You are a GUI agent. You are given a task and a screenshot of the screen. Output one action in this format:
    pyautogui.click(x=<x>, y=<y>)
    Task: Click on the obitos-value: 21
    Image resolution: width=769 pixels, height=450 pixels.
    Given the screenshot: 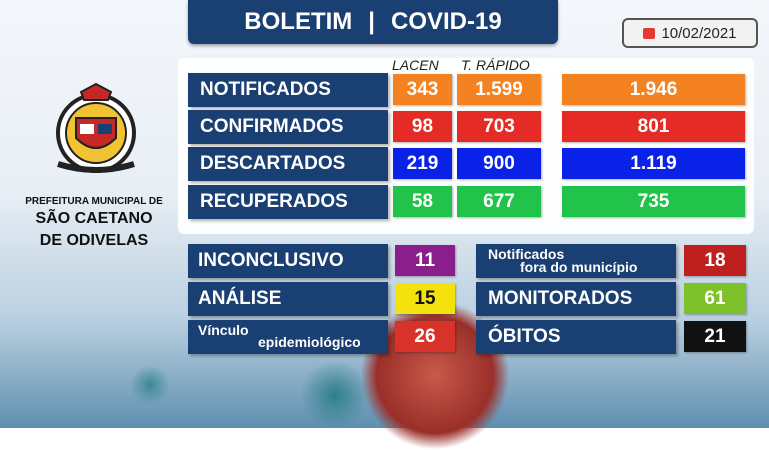 What is the action you would take?
    pyautogui.click(x=715, y=336)
    